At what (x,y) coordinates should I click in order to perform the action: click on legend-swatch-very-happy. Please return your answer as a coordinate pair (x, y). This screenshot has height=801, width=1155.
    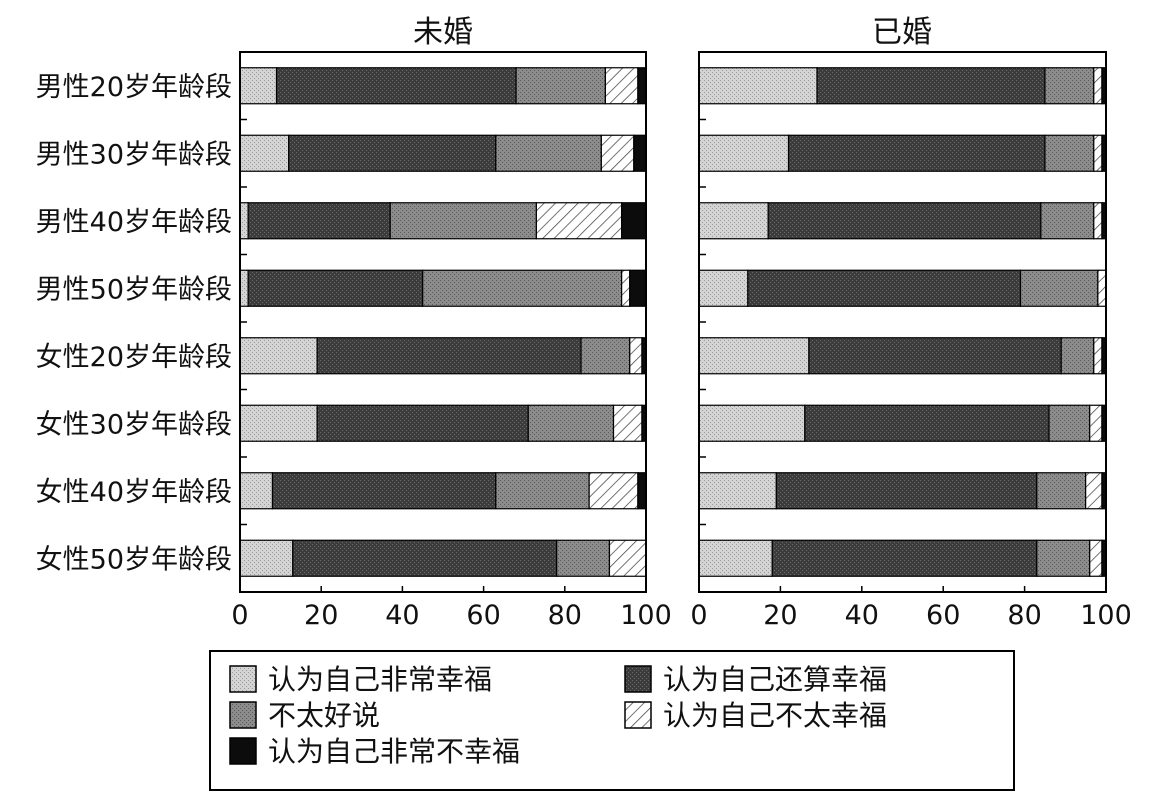
    Looking at the image, I should click on (243, 679).